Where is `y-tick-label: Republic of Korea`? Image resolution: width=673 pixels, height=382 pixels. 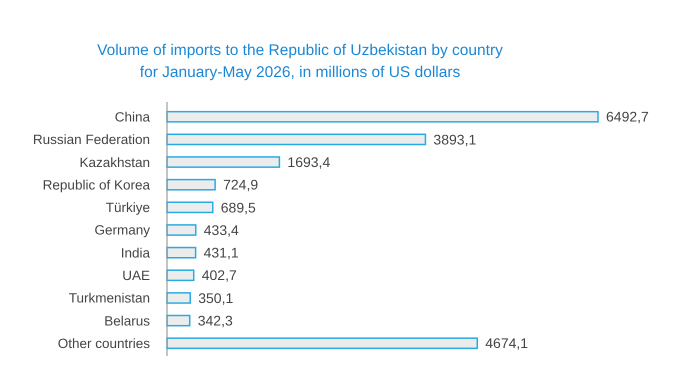 y-tick-label: Republic of Korea is located at coordinates (96, 184).